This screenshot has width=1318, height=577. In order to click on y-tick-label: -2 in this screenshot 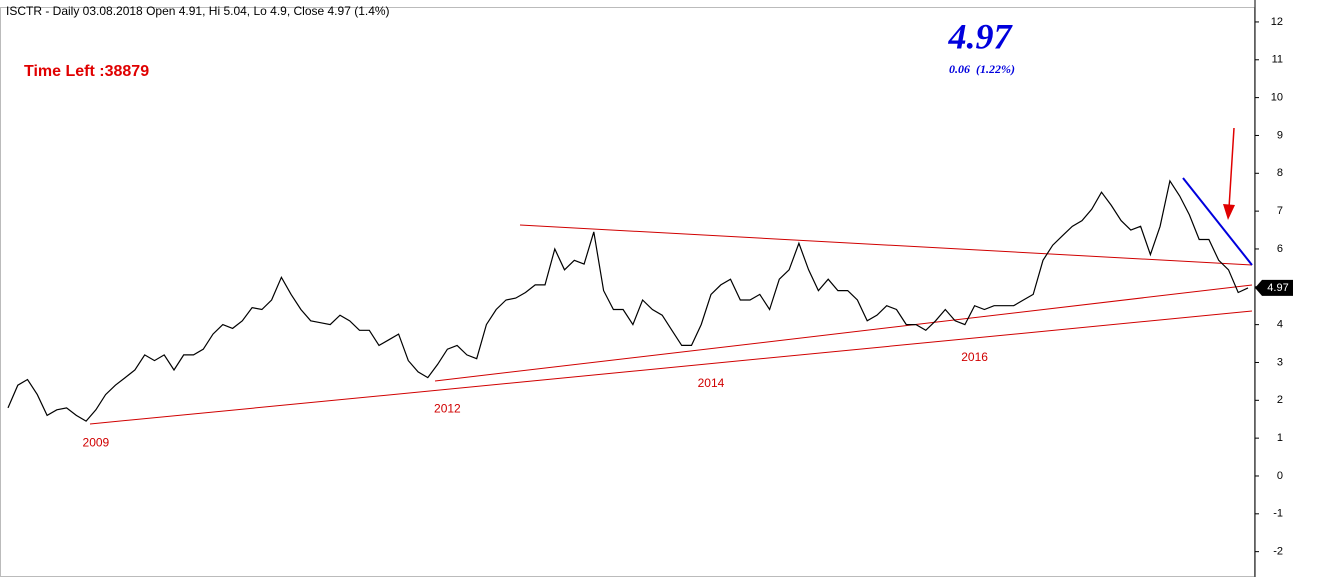, I will do `click(1278, 552)`.